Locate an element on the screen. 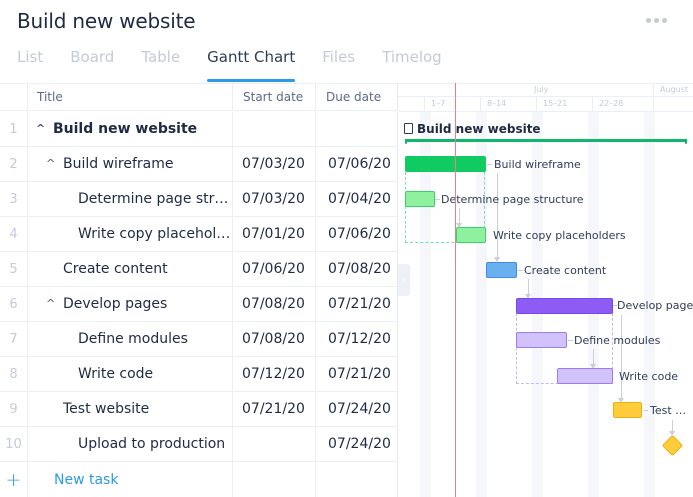 Image resolution: width=693 pixels, height=497 pixels. task-bar-write-copy-placeholders is located at coordinates (471, 235).